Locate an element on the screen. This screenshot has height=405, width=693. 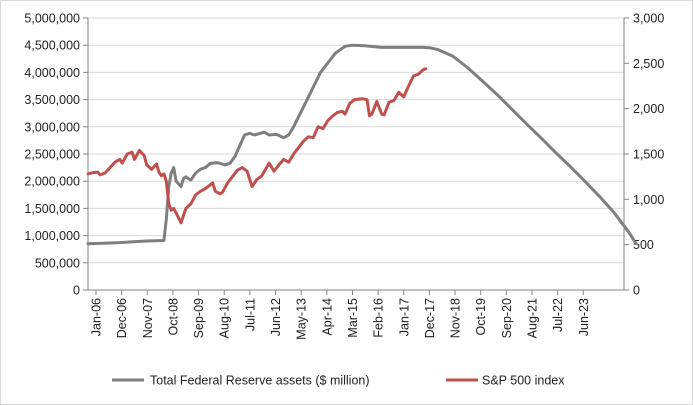
x-tick-label: Jan-17 is located at coordinates (404, 317).